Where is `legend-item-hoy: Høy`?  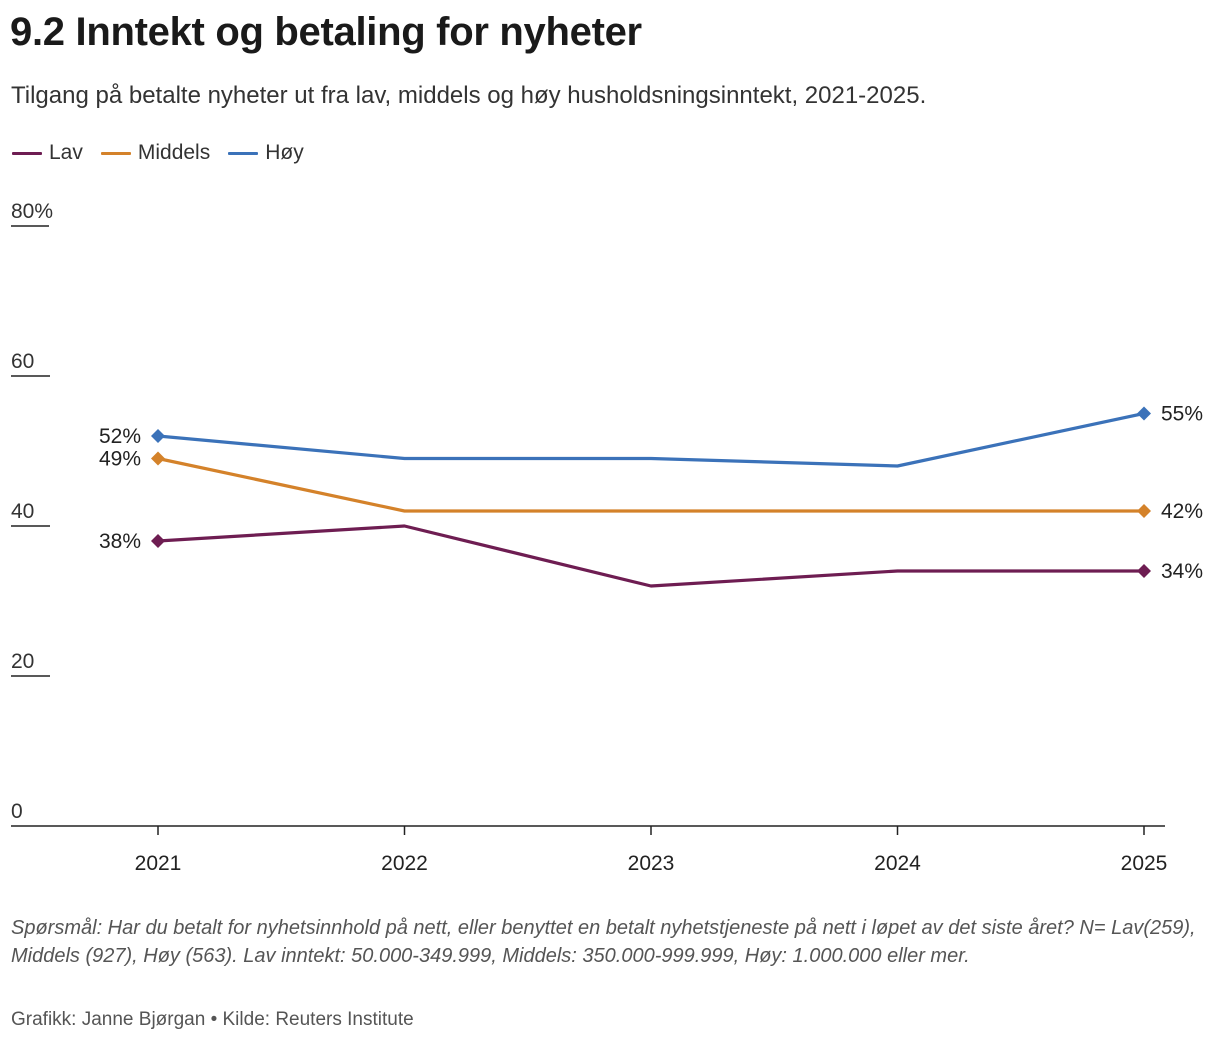
legend-item-hoy: Høy is located at coordinates (266, 153).